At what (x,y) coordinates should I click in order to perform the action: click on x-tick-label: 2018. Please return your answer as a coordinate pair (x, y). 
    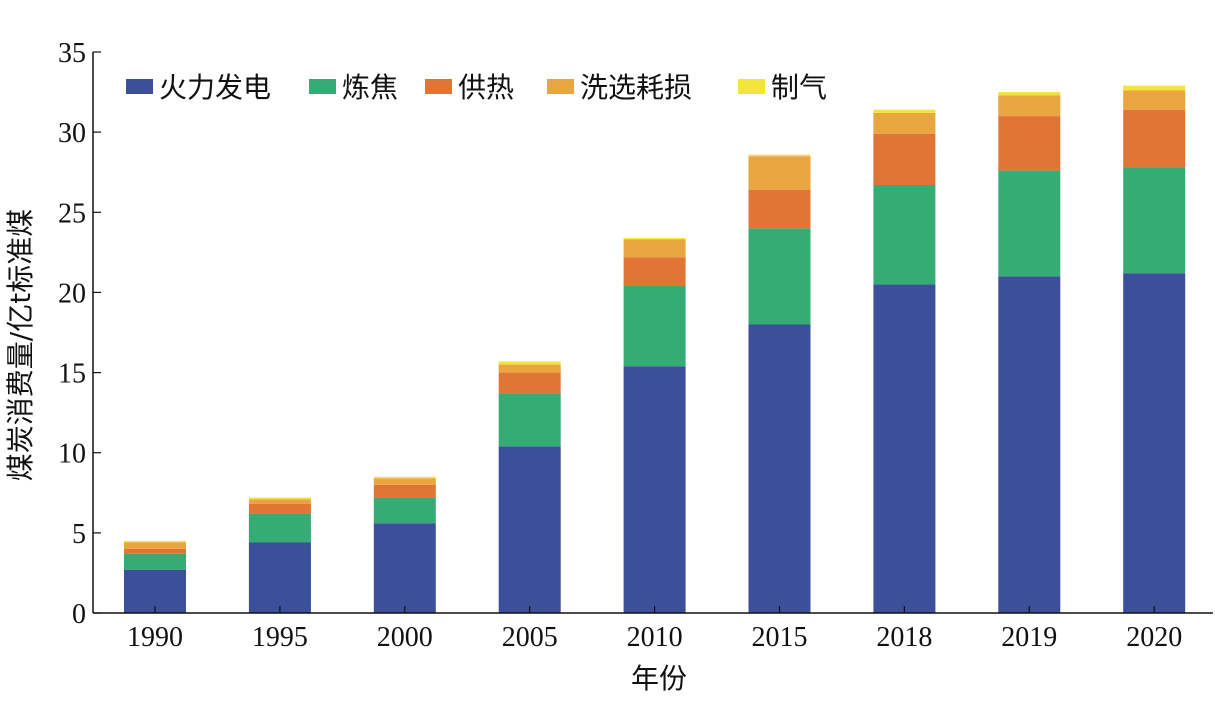
    Looking at the image, I should click on (904, 637).